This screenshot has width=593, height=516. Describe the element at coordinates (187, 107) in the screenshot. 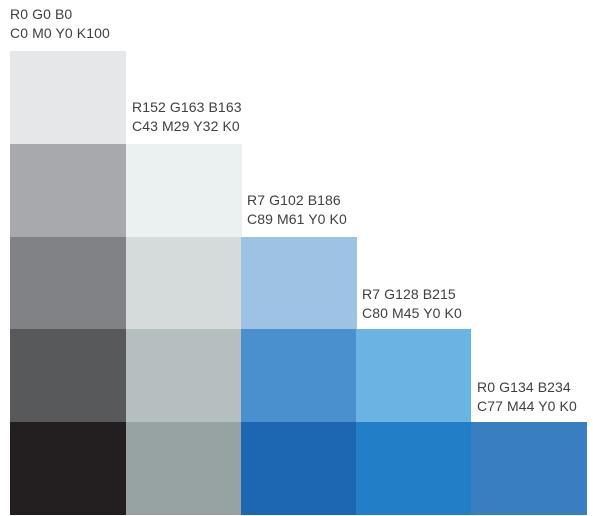

I see `rgb-value: R152 G163 B163` at that location.